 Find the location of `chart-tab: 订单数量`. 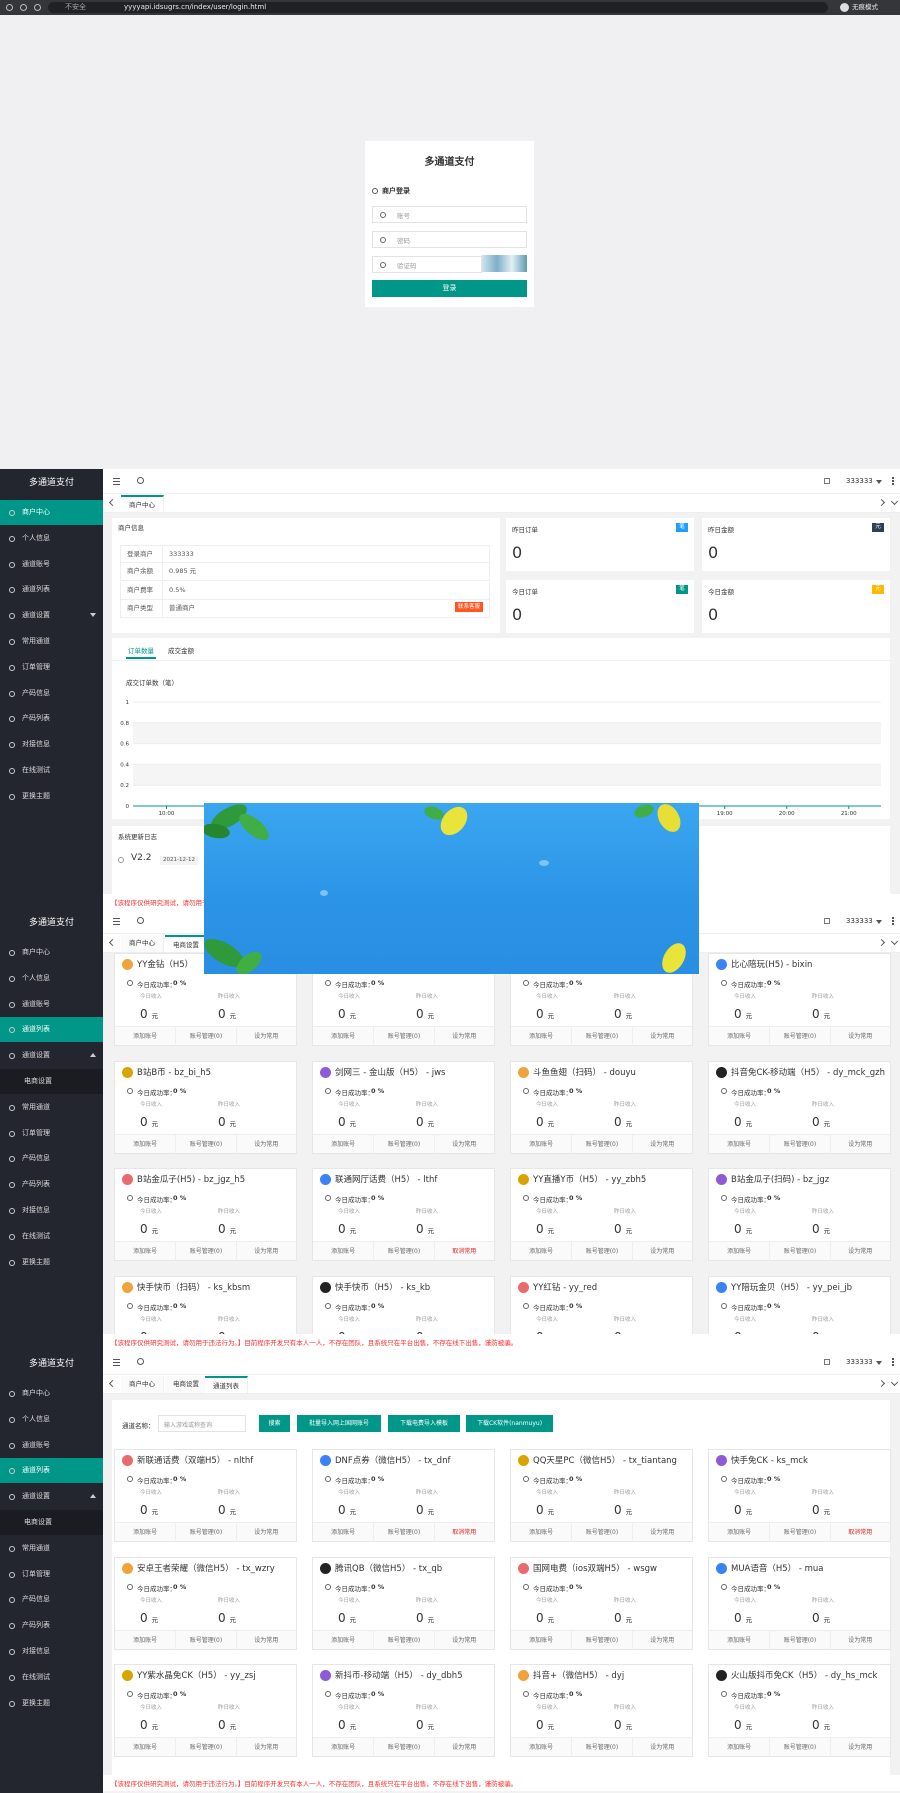

chart-tab: 订单数量 is located at coordinates (141, 652).